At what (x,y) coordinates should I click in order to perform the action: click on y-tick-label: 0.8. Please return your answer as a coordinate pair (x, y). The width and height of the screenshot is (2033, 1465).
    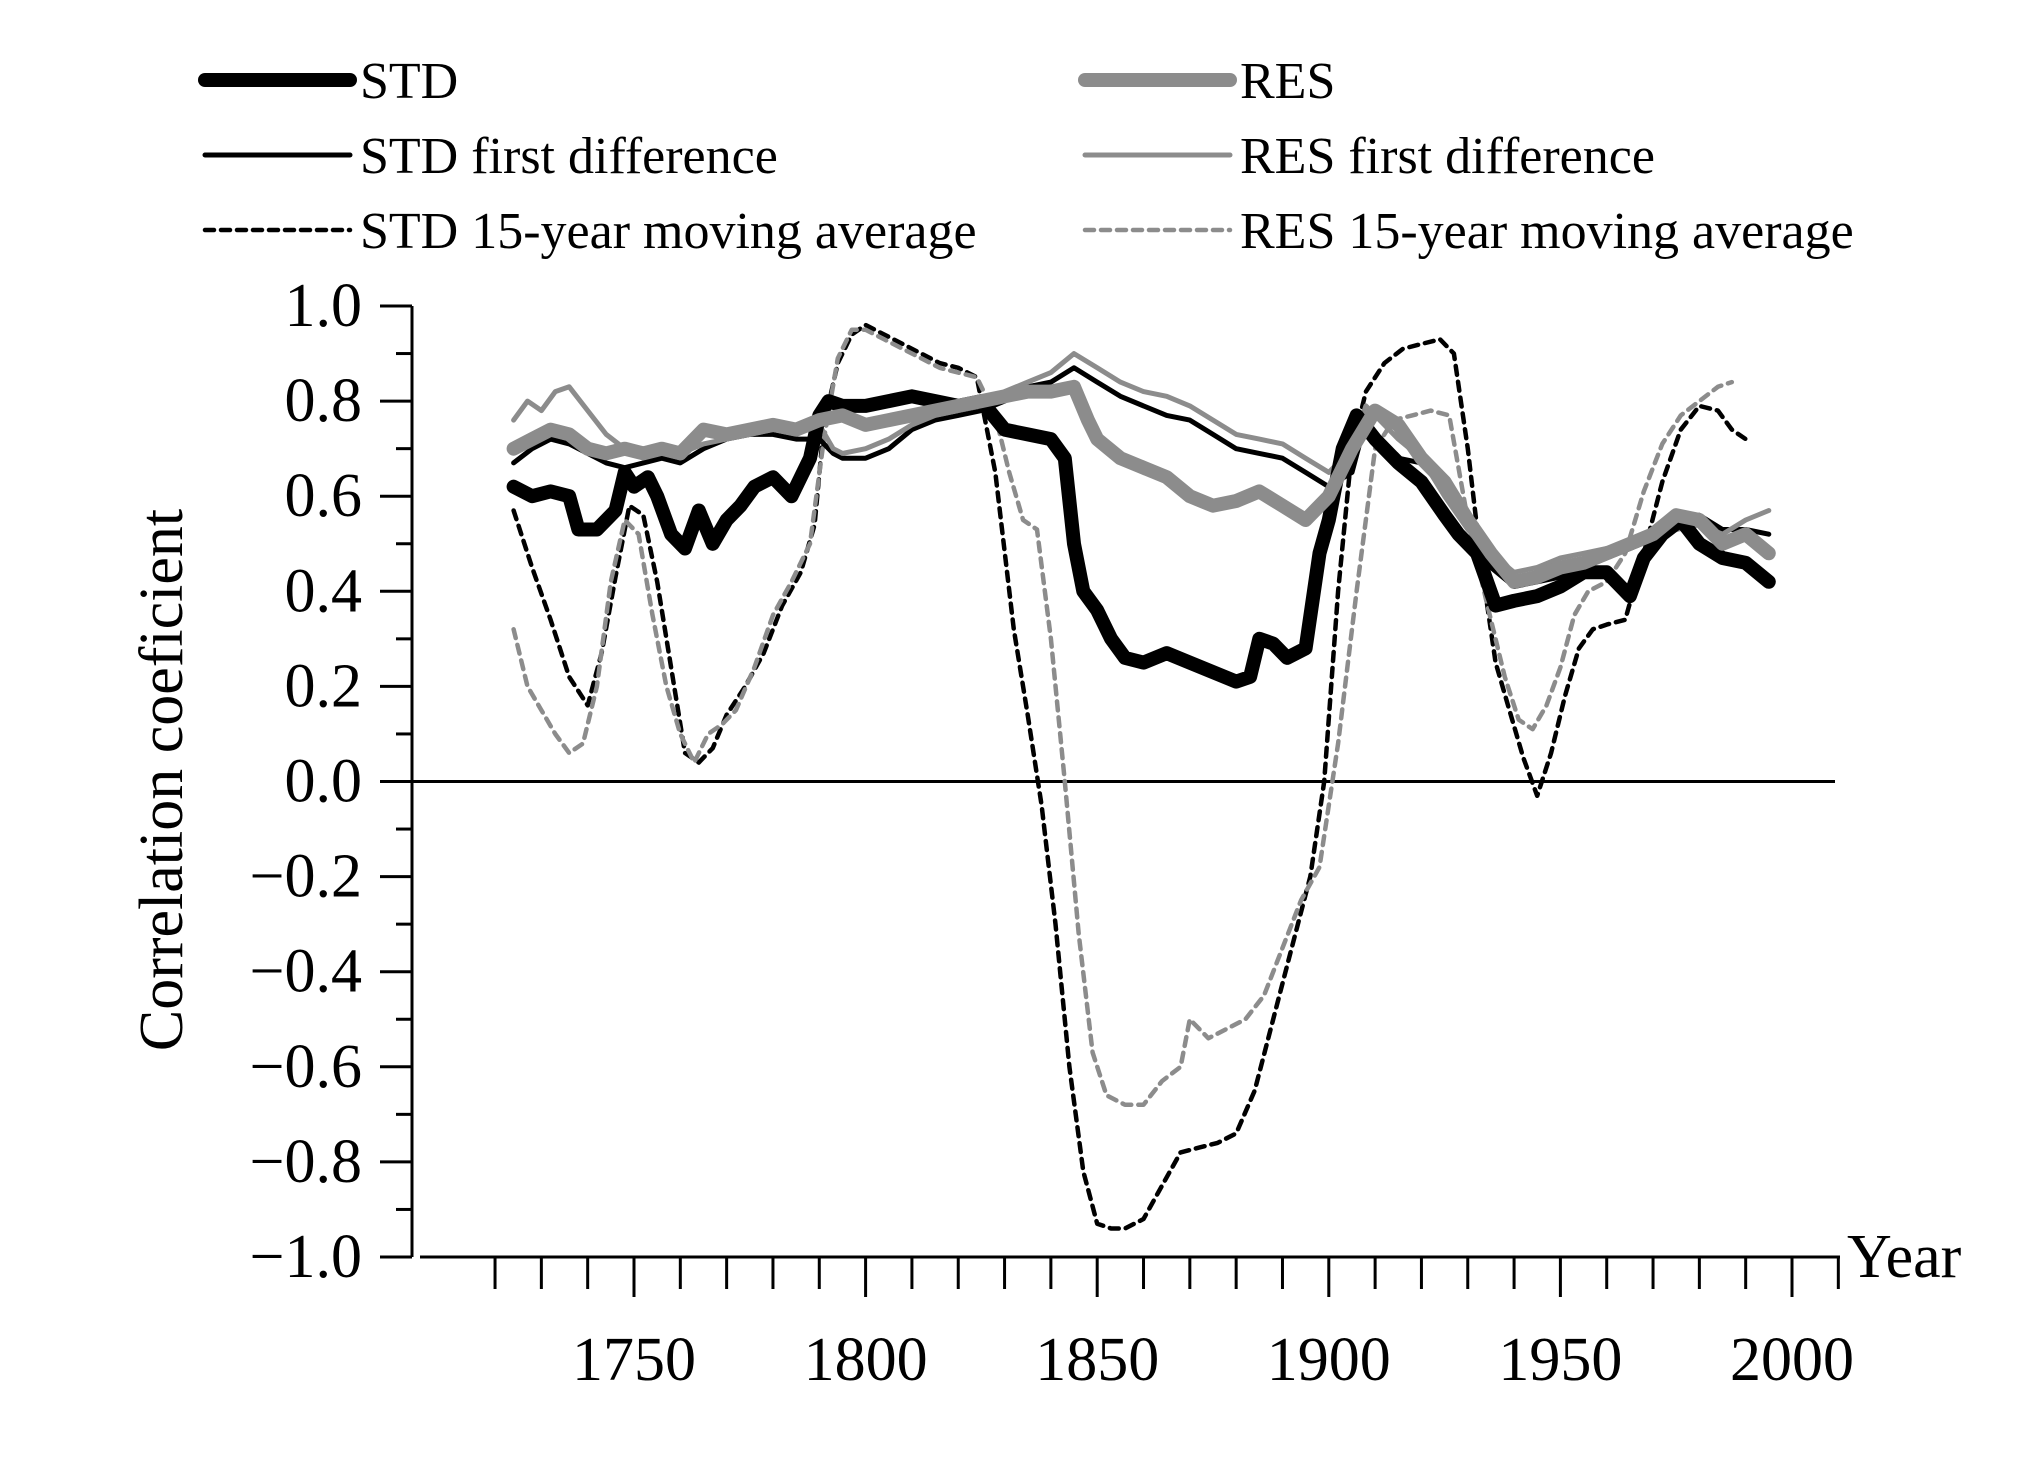
    Looking at the image, I should click on (324, 401).